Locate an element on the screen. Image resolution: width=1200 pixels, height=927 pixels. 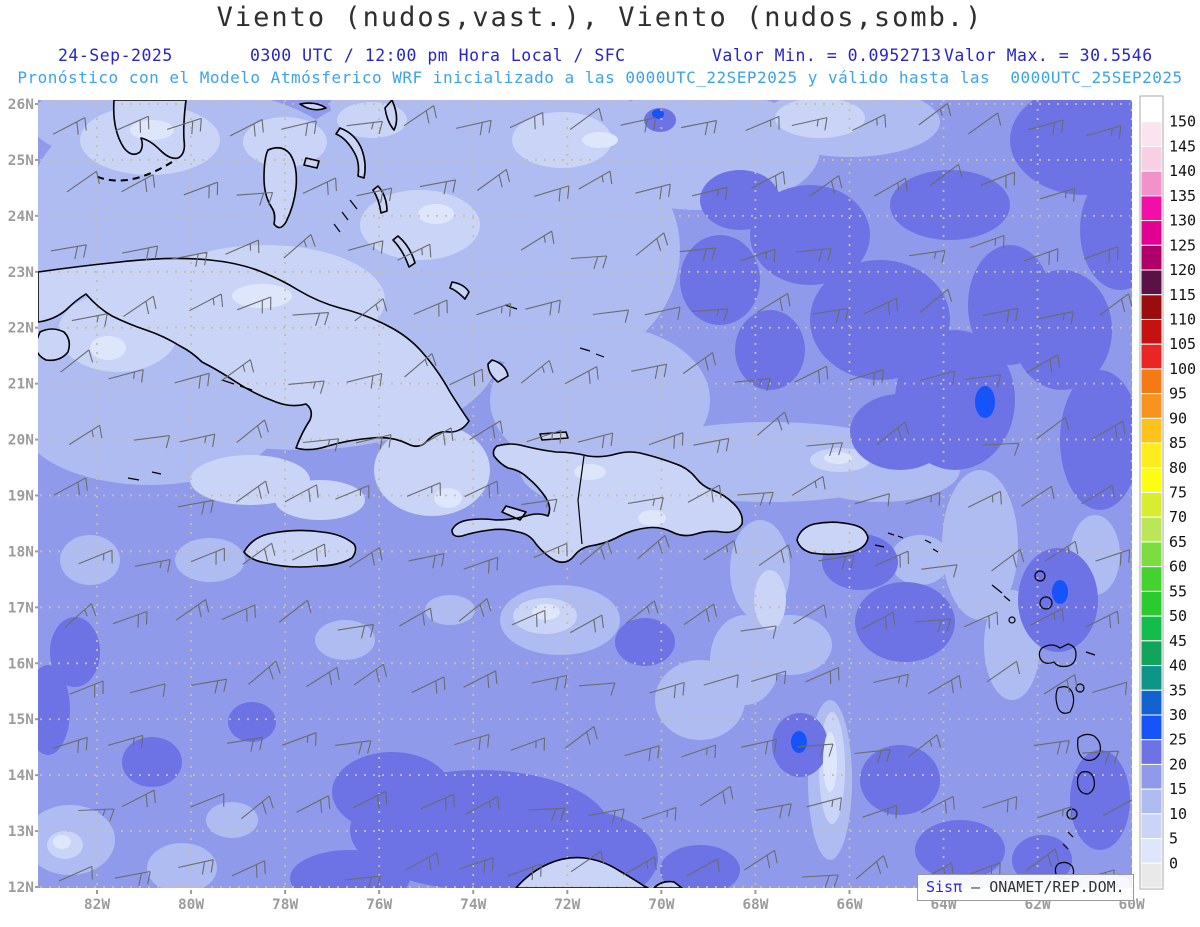
colorbar-tick-label: 15 is located at coordinates (1178, 789).